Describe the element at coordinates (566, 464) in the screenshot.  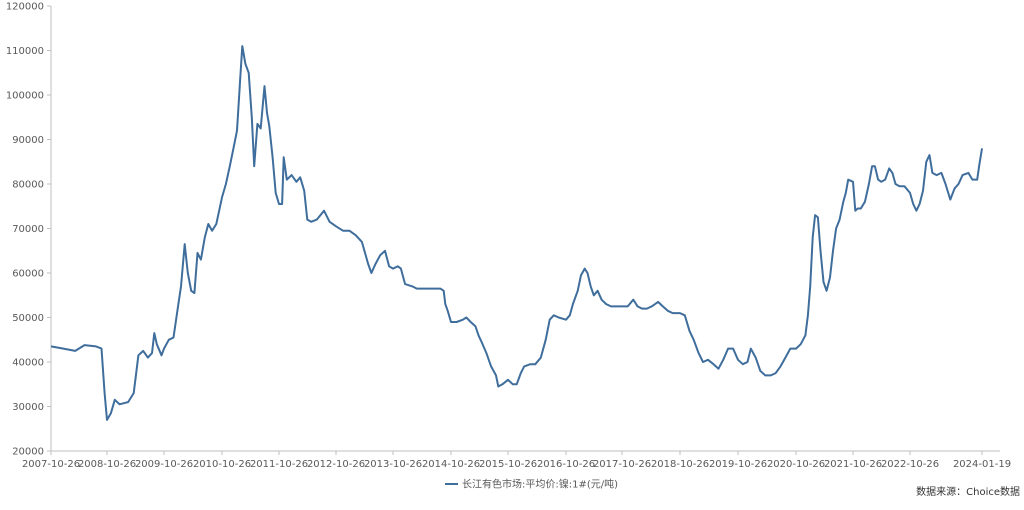
I see `x-tick-label: 2016-10-26` at that location.